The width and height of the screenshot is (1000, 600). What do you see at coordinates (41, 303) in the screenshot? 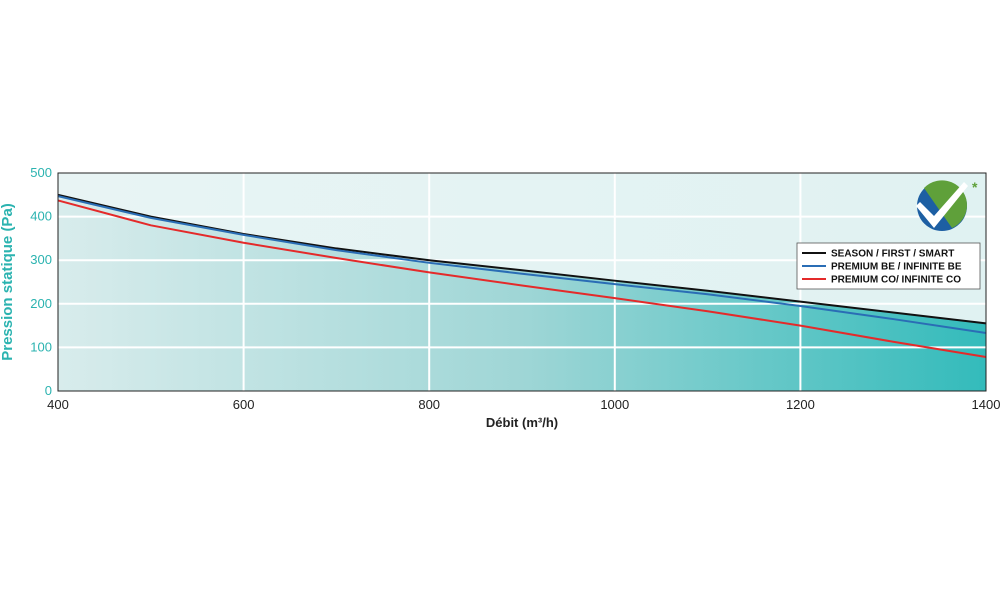
I see `y-tick-label: 200` at bounding box center [41, 303].